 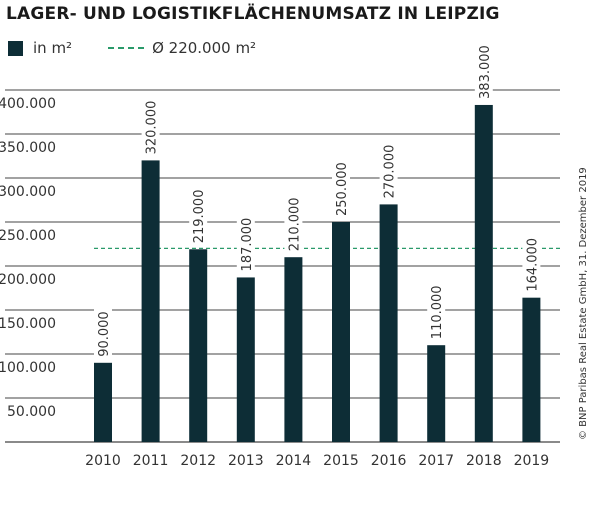 I want to click on x-tick-label: 2014, so click(x=294, y=461).